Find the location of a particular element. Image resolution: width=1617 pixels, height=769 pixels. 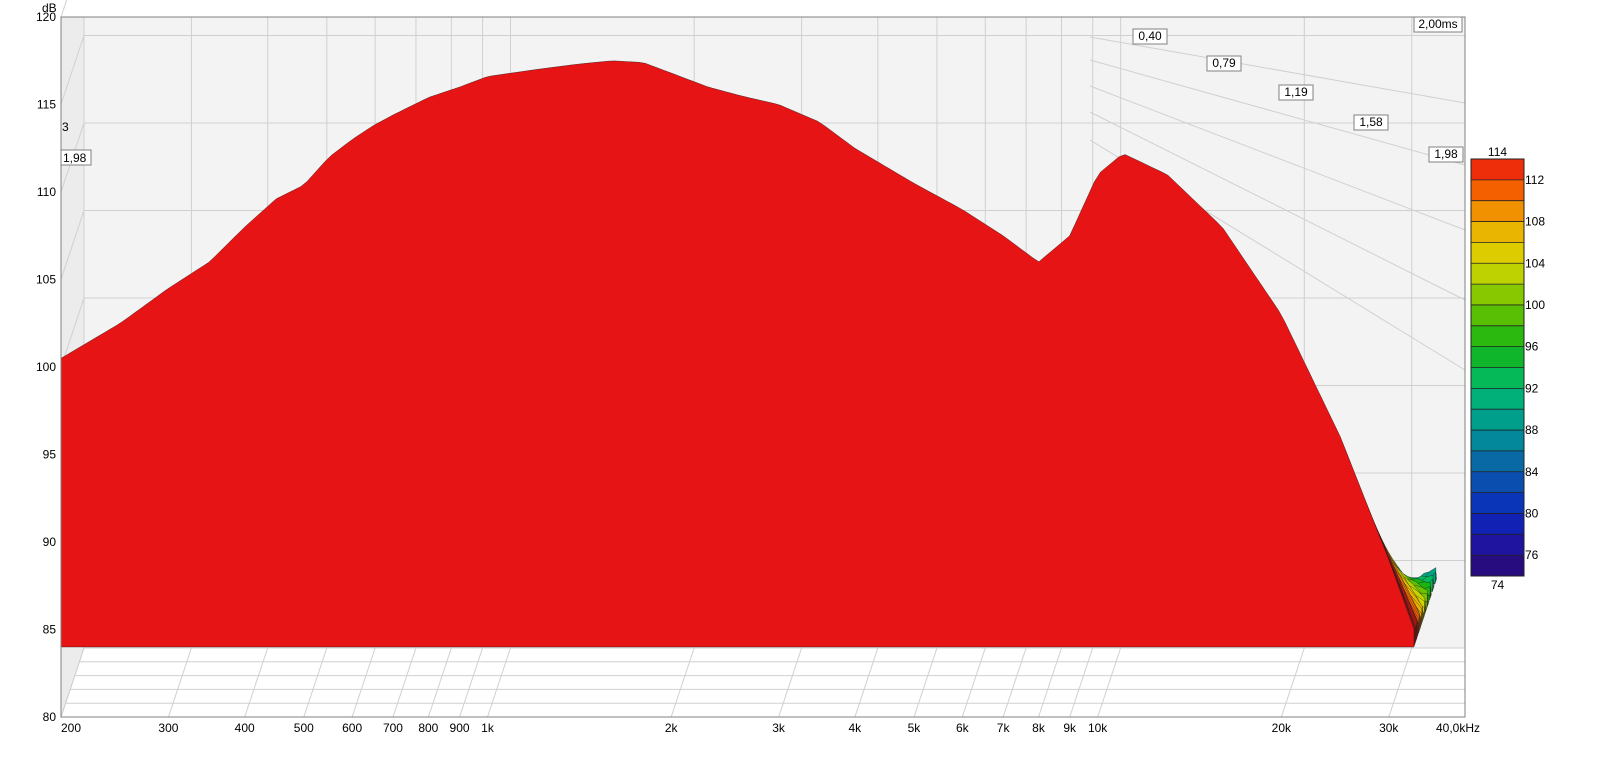

time-label-text: 1,58 is located at coordinates (1371, 122).